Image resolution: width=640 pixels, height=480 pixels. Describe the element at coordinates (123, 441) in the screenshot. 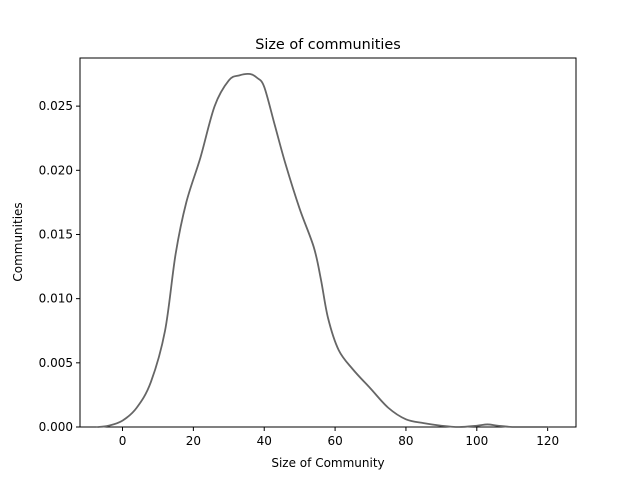

I see `x-tick-label: 0` at that location.